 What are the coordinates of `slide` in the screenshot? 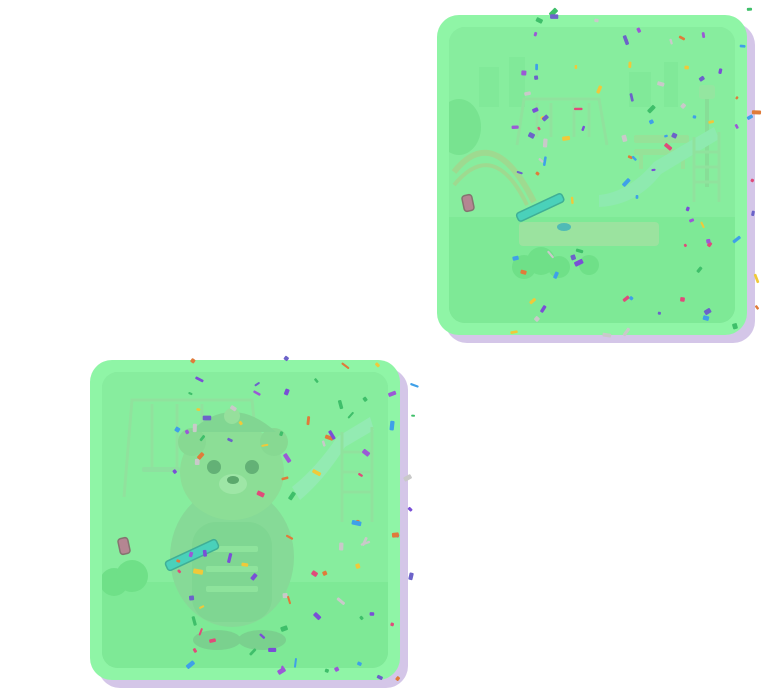 It's located at (660, 167).